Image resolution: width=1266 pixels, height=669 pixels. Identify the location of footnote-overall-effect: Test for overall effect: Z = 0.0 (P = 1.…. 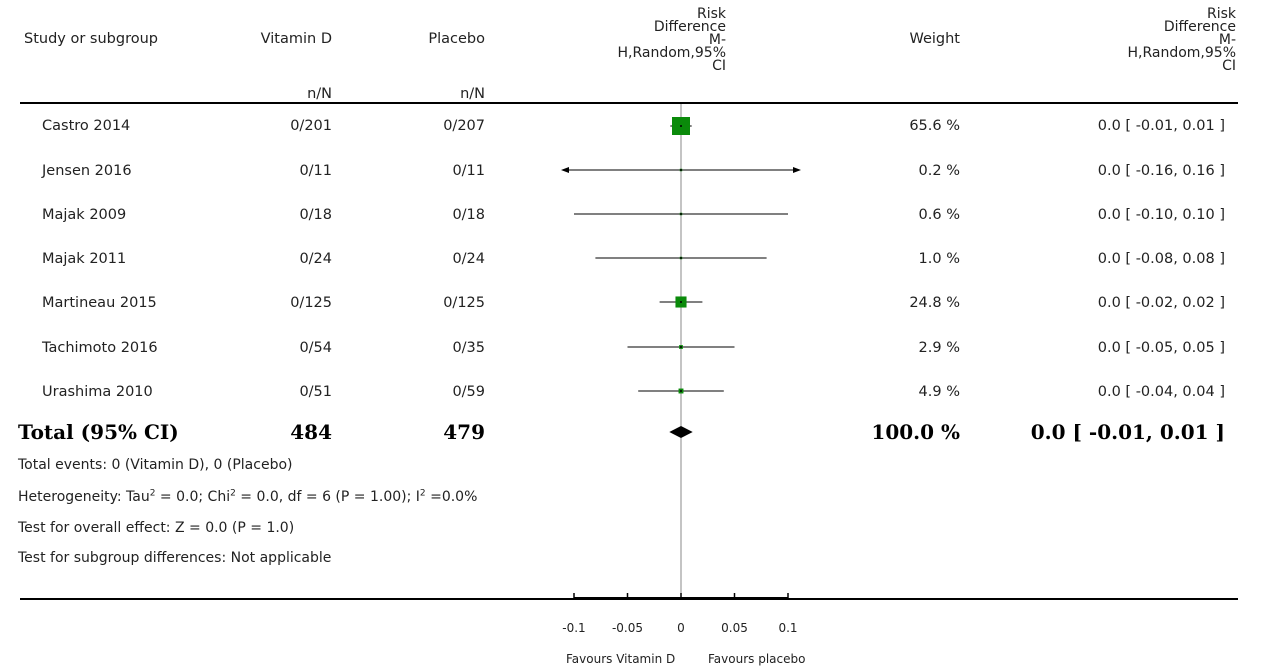
(156, 528).